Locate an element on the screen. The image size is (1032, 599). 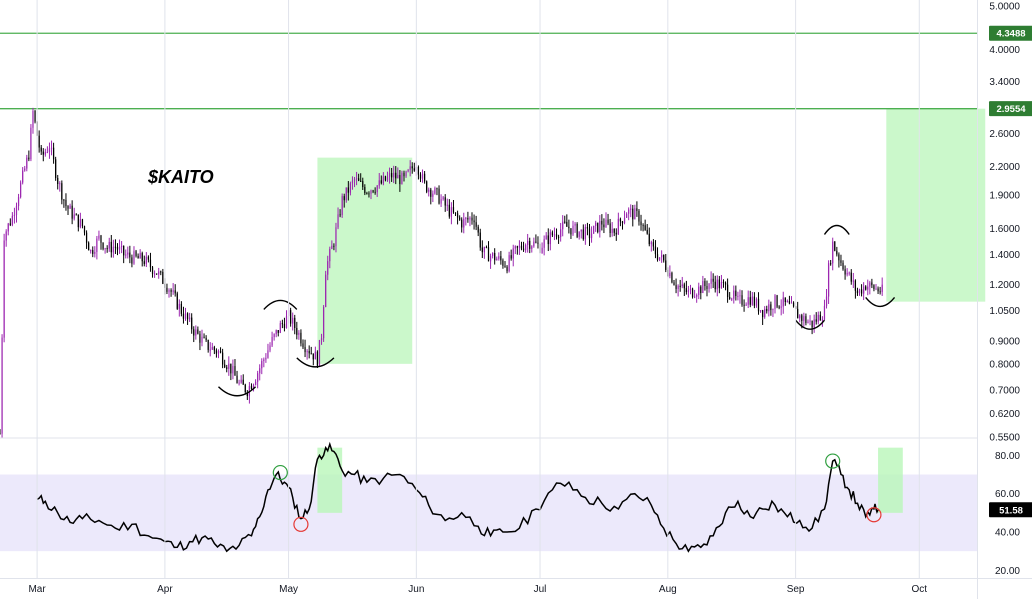
price-tick-label: 0.6200 is located at coordinates (1004, 414).